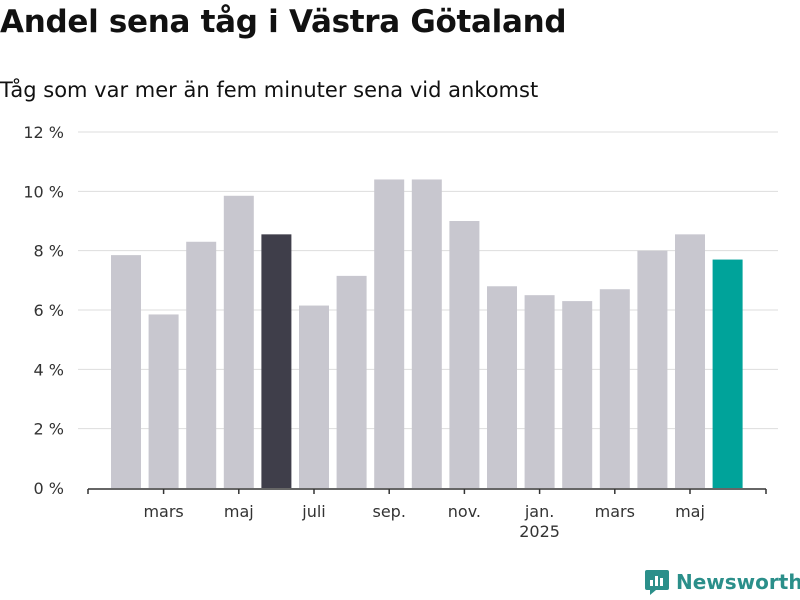 This screenshot has width=800, height=600. I want to click on x-tick-label: juli, so click(313, 511).